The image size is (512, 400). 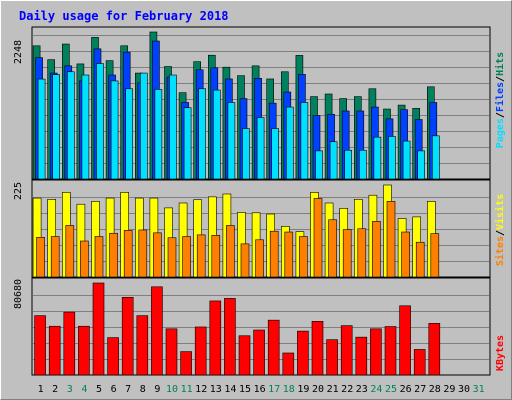 What do you see at coordinates (500, 251) in the screenshot?
I see `legend-item-sites: Sites` at bounding box center [500, 251].